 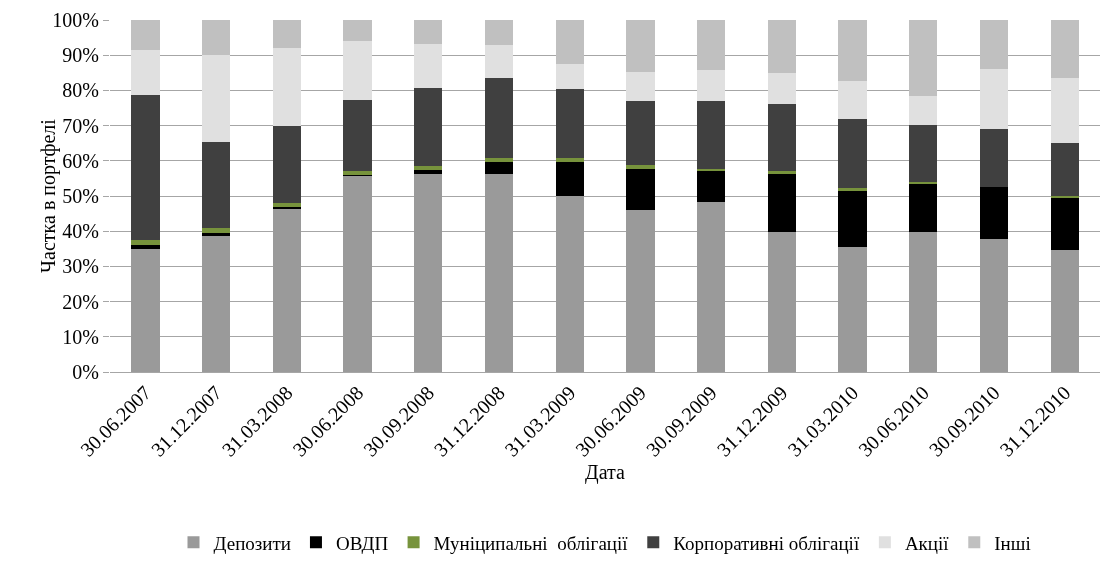 What do you see at coordinates (80, 336) in the screenshot?
I see `y-tick-label: 10%` at bounding box center [80, 336].